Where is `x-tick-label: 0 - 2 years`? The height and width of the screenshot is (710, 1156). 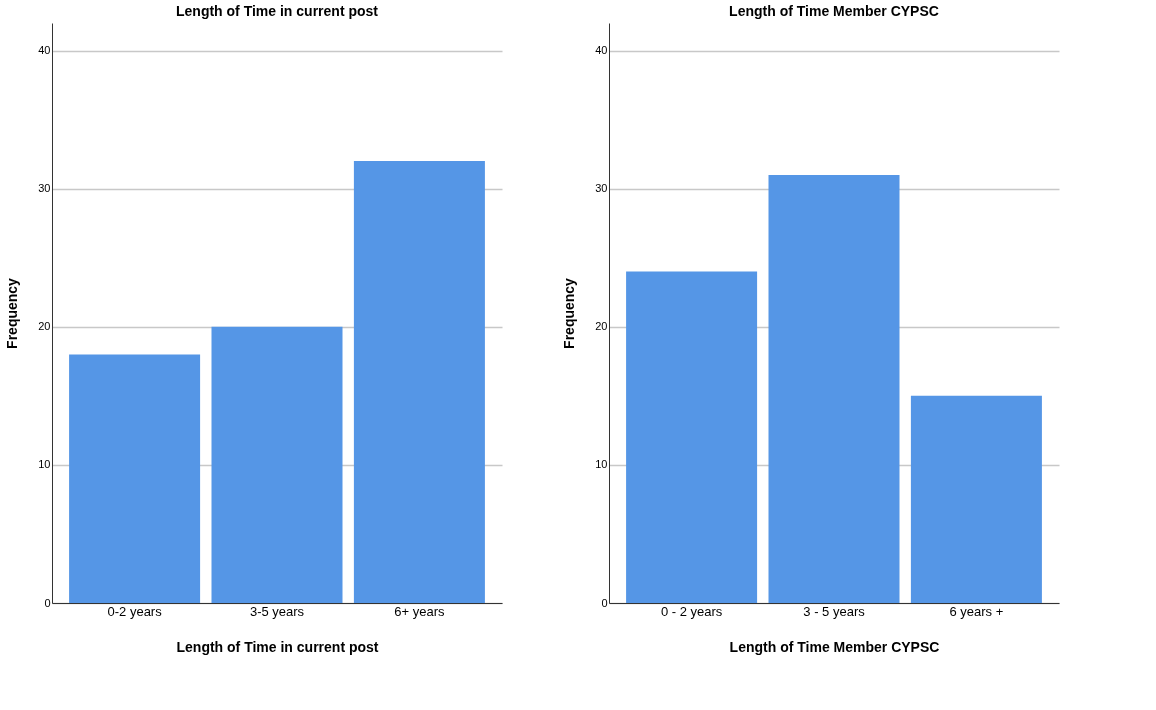 x-tick-label: 0 - 2 years is located at coordinates (691, 611).